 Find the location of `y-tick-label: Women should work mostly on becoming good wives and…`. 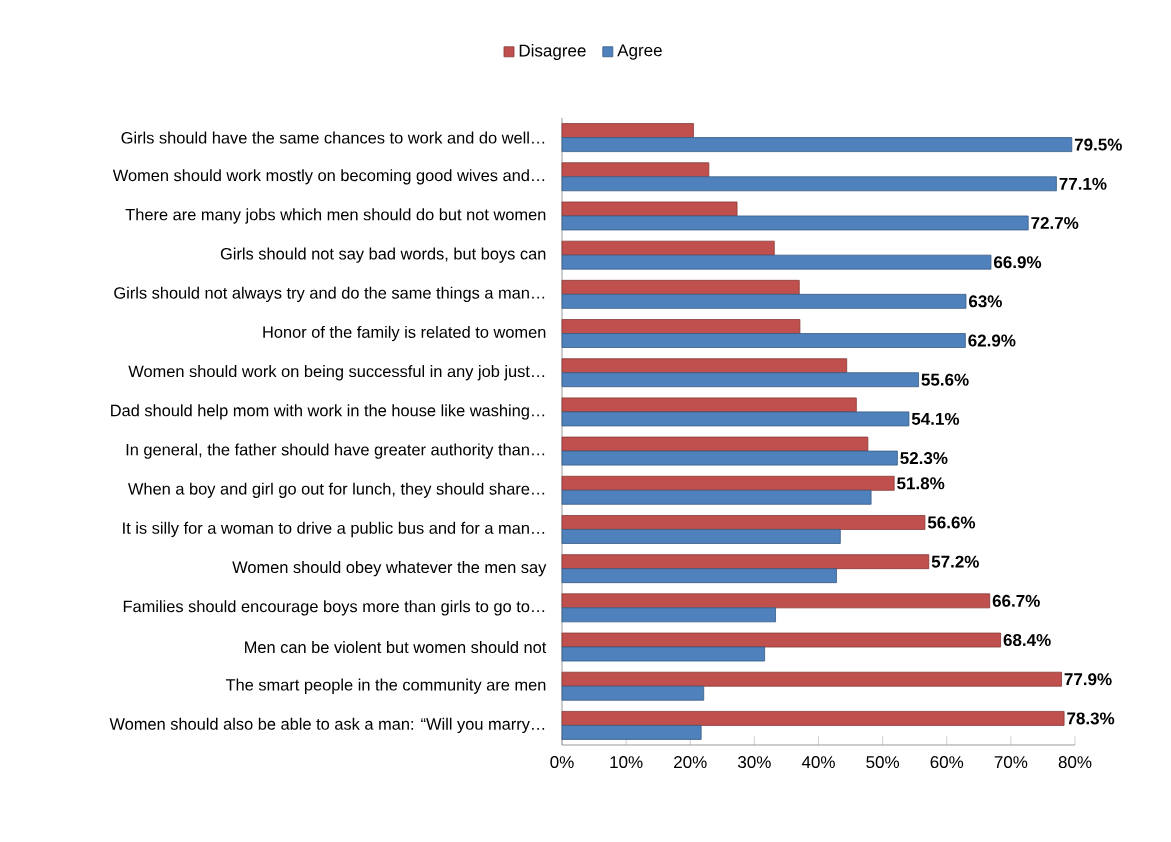

y-tick-label: Women should work mostly on becoming good wives and… is located at coordinates (328, 177).